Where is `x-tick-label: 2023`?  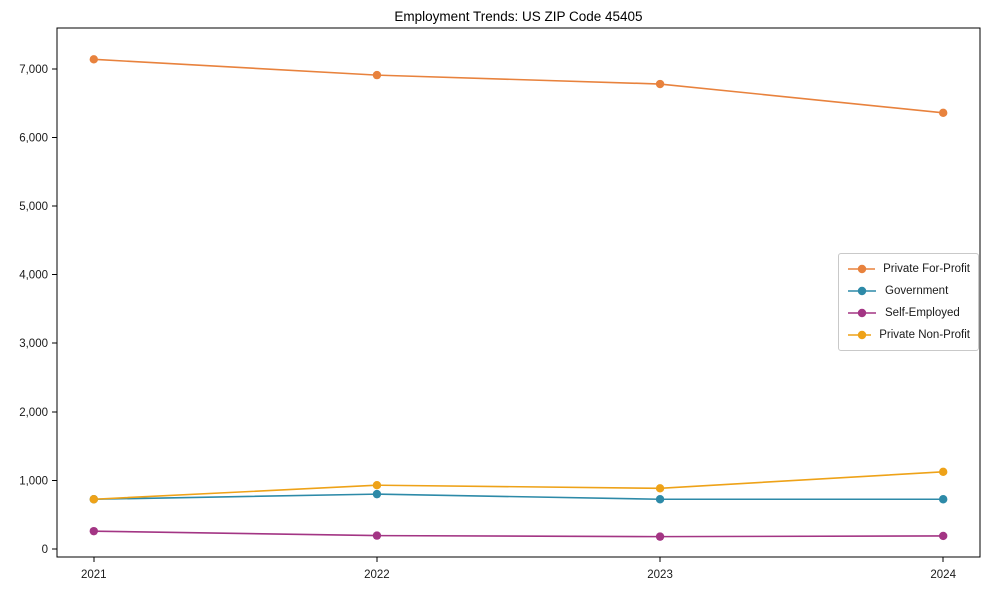 x-tick-label: 2023 is located at coordinates (660, 575).